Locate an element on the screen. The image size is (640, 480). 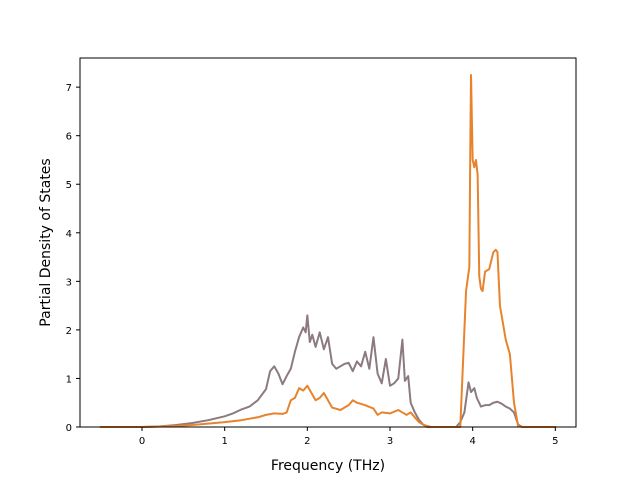
y-tick-label: 7 is located at coordinates (69, 88).